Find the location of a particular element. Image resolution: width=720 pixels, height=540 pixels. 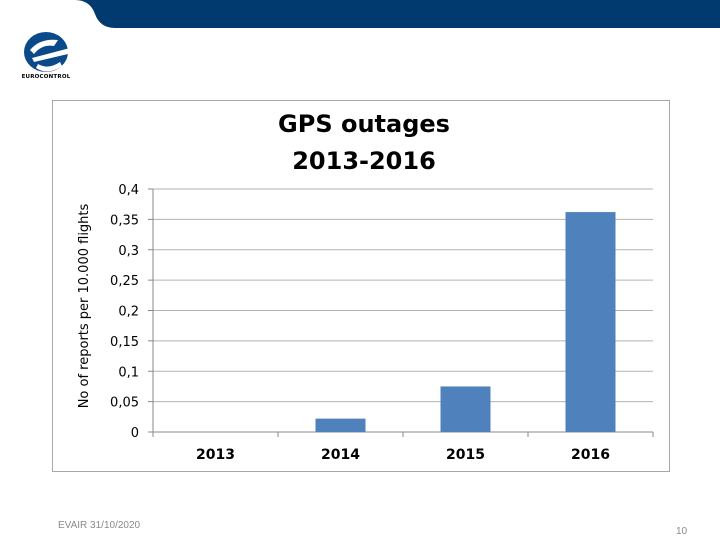

logo-text: EUROCONTROL is located at coordinates (46, 77).